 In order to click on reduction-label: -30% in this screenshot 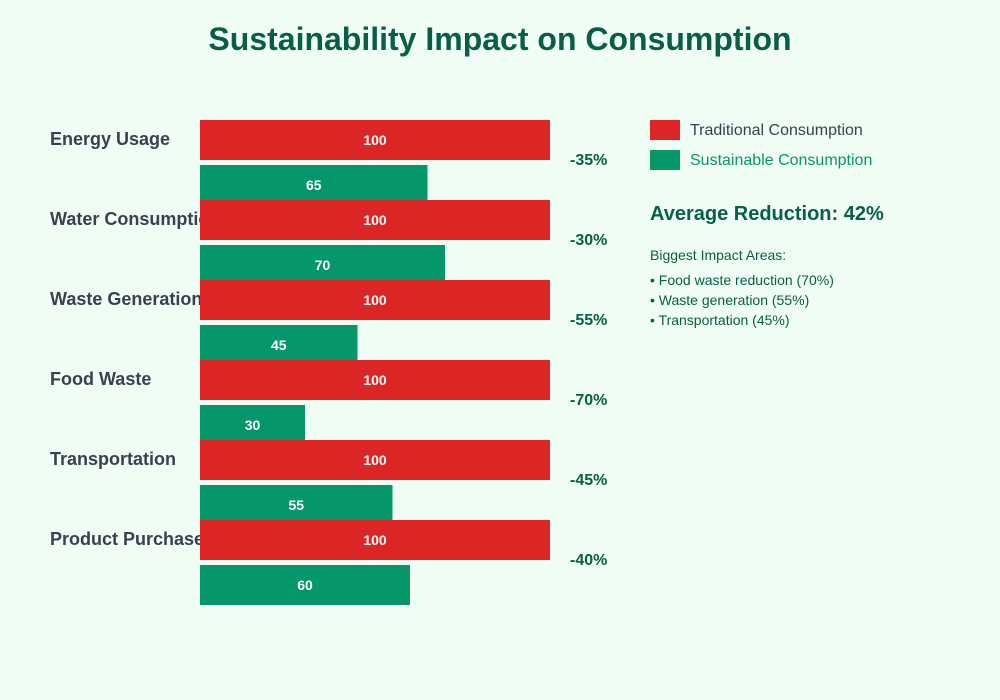, I will do `click(588, 240)`.